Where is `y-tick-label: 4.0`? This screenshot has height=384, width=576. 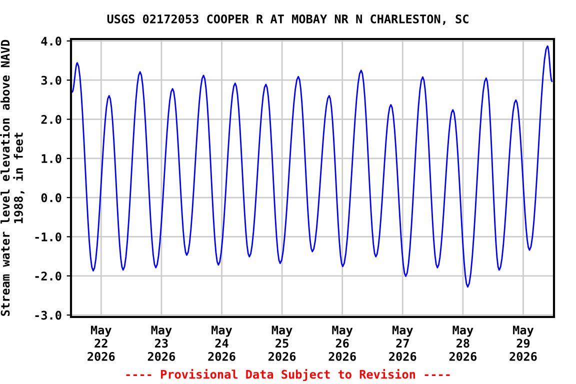 y-tick-label: 4.0 is located at coordinates (51, 41).